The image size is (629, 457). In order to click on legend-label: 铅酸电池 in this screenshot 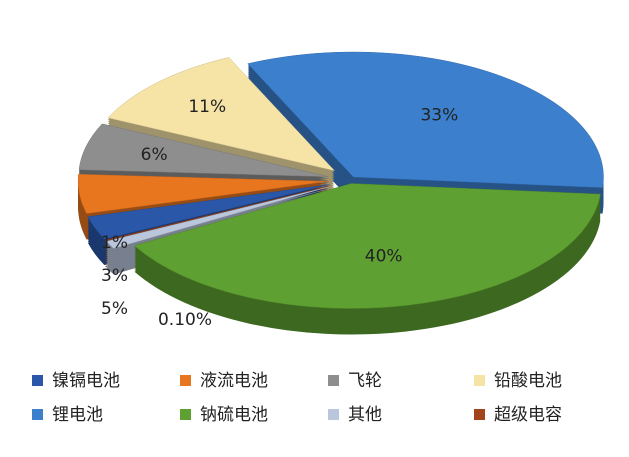, I will do `click(528, 381)`.